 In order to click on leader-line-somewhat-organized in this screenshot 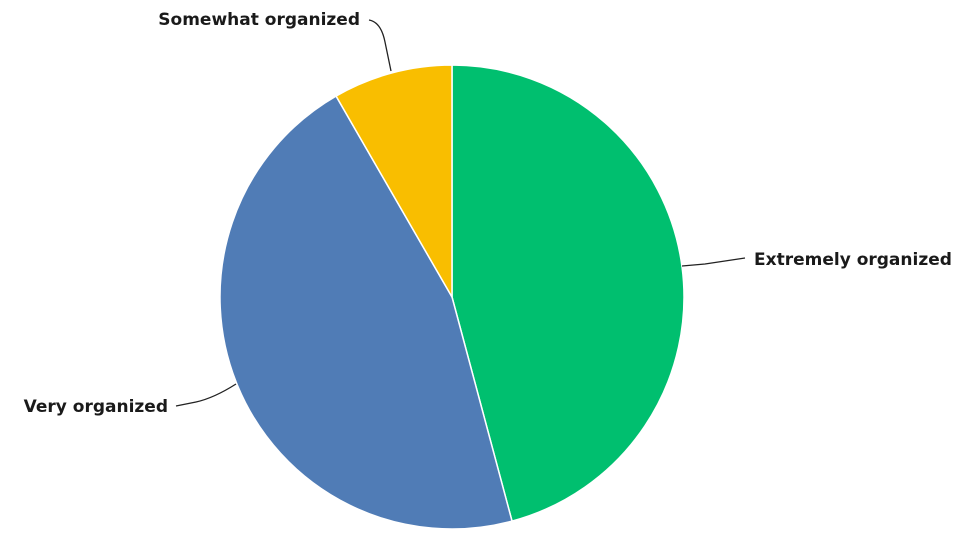, I will do `click(380, 45)`.